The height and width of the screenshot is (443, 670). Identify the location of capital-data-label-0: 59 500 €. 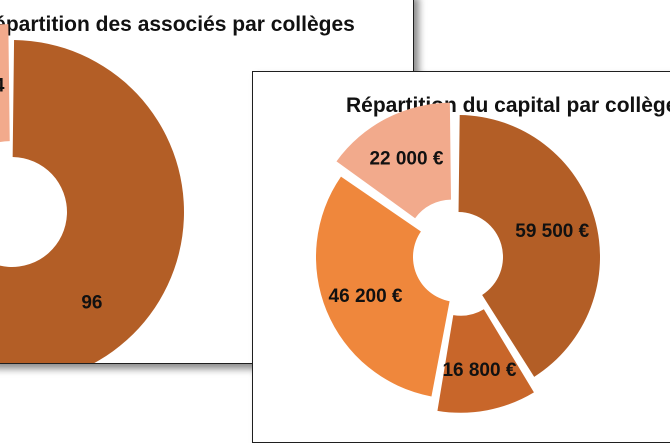
(552, 231).